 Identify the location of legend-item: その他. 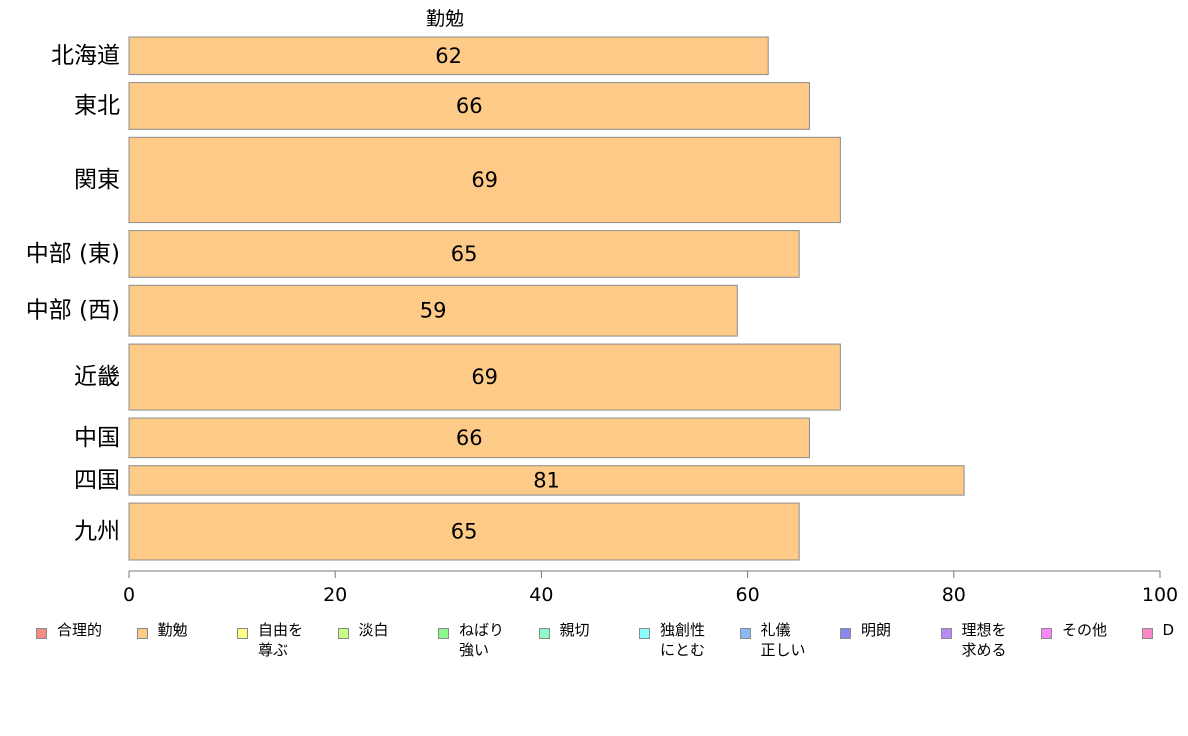
(1074, 630).